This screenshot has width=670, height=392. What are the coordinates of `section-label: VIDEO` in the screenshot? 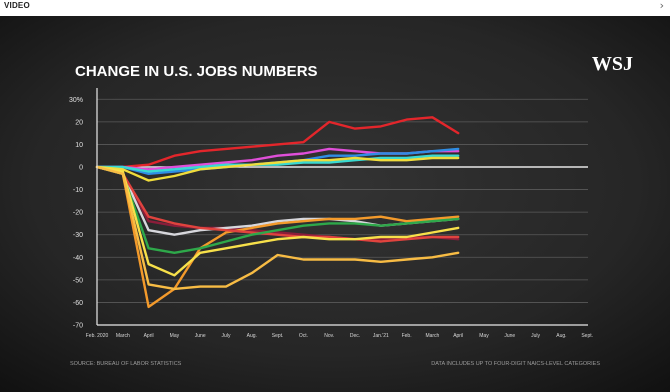 It's located at (17, 5).